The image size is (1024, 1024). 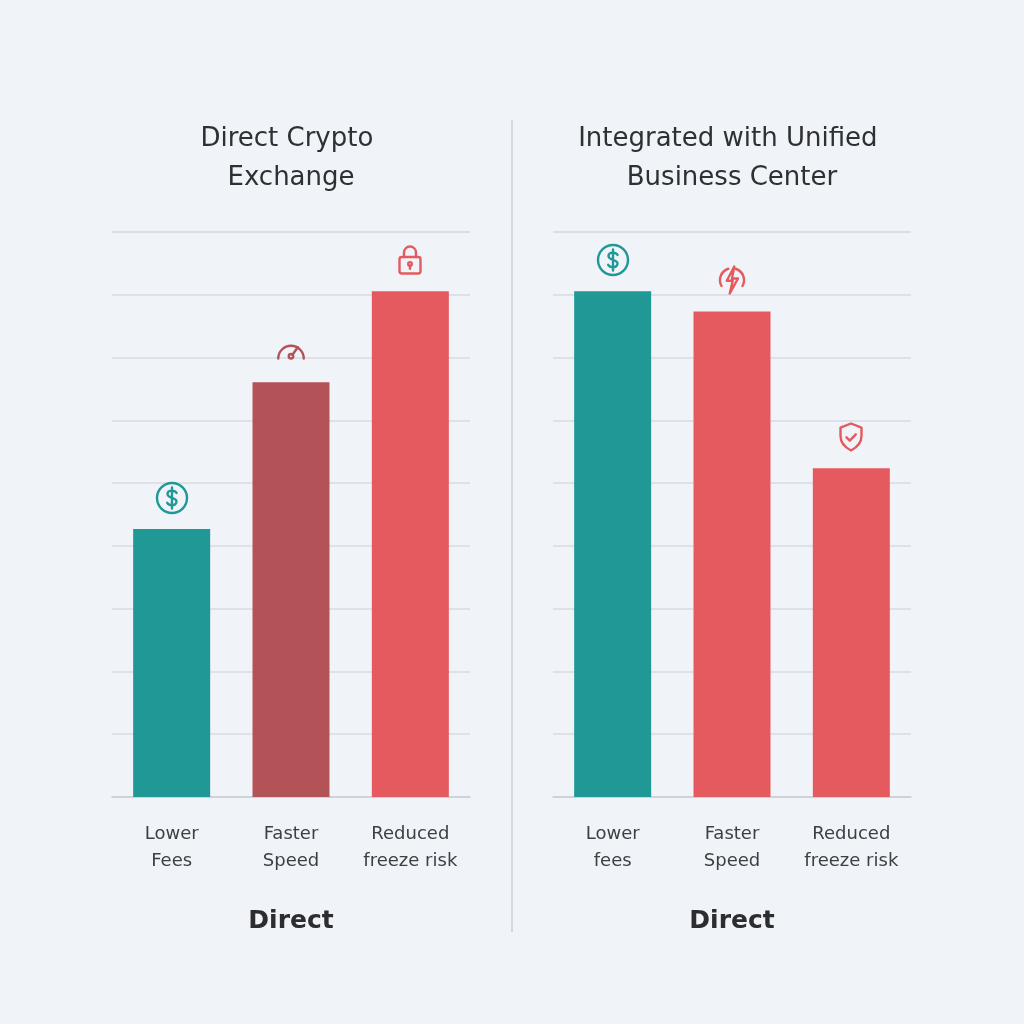 I want to click on chart-title: Integrated with Unified Business Center, so click(x=732, y=156).